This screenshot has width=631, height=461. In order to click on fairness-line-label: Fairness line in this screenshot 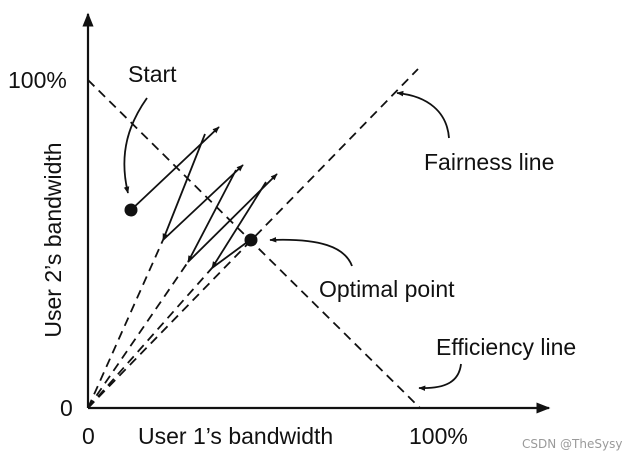, I will do `click(489, 162)`.